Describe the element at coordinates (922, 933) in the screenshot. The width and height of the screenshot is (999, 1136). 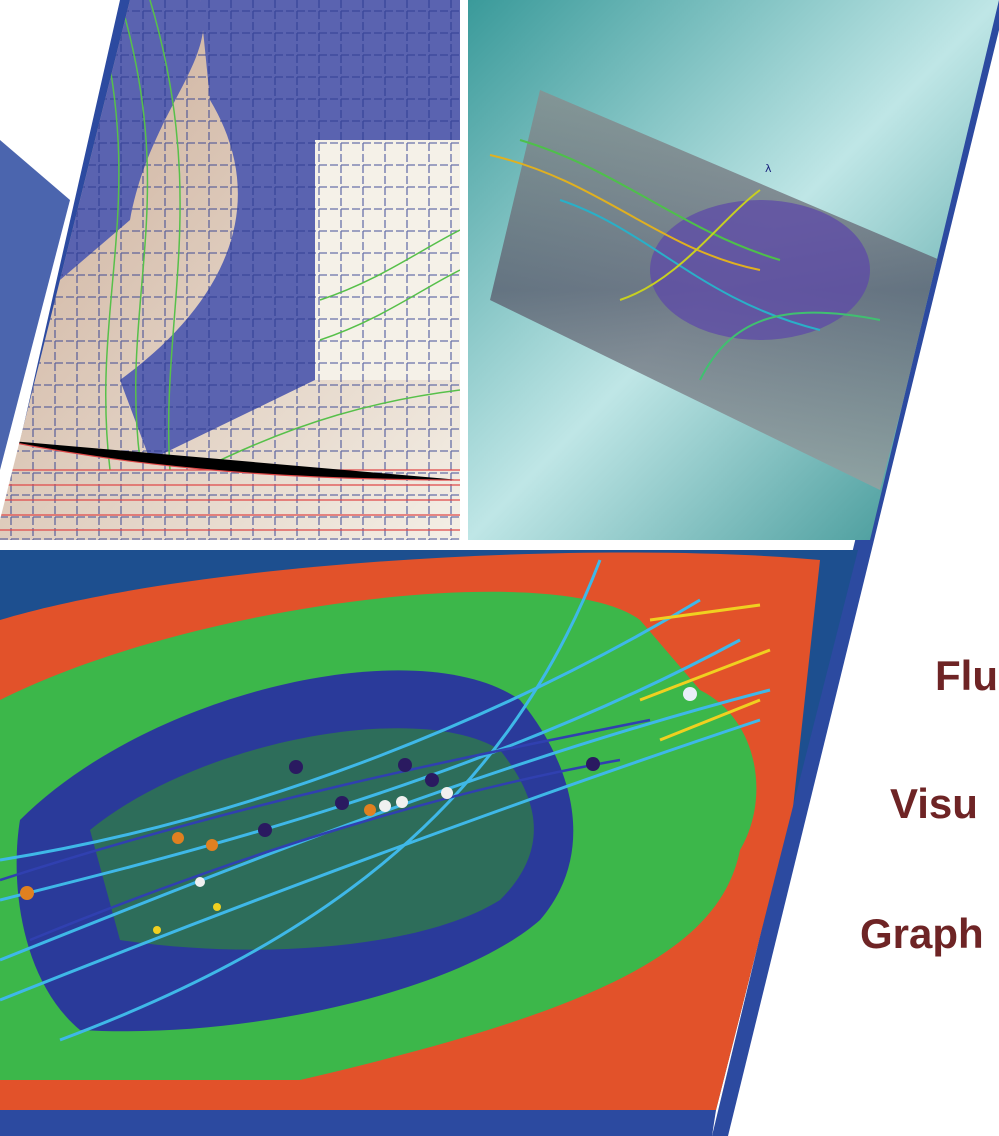
I see `heading: Graph` at that location.